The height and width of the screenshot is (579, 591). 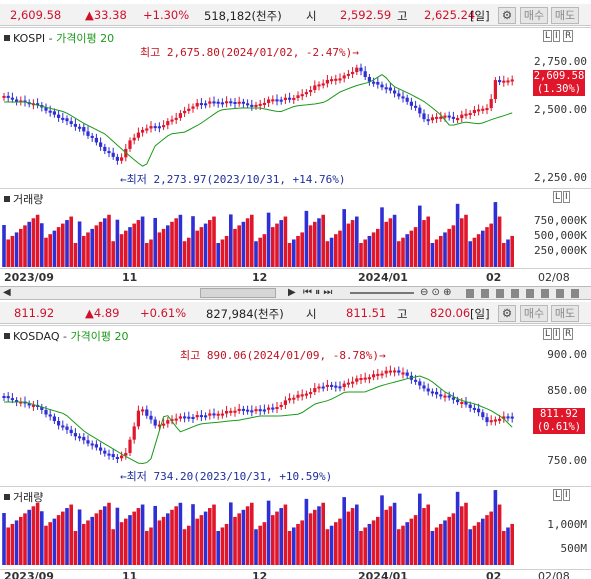 I want to click on kosdaq-x-label: 11, so click(x=130, y=574).